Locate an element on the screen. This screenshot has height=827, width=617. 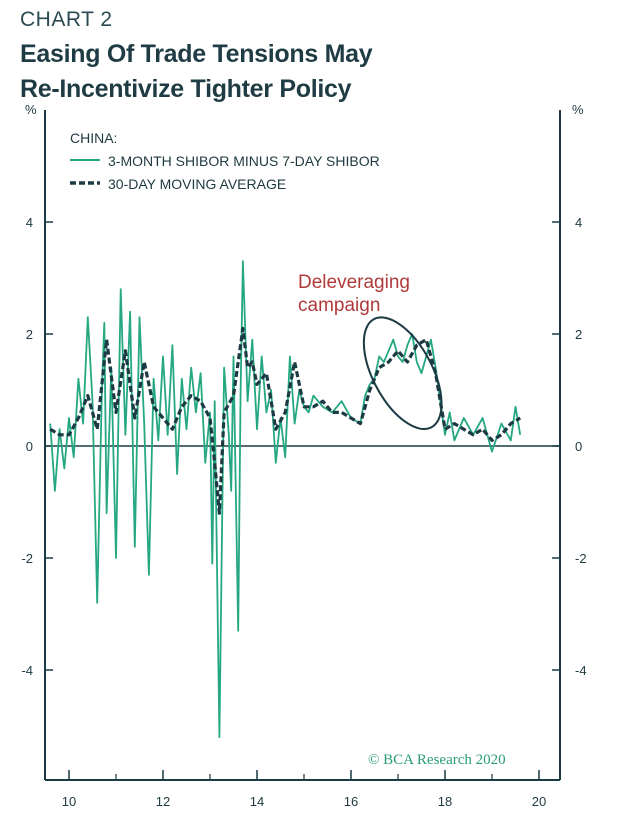
y-tick-label-right-2: 2 is located at coordinates (578, 334).